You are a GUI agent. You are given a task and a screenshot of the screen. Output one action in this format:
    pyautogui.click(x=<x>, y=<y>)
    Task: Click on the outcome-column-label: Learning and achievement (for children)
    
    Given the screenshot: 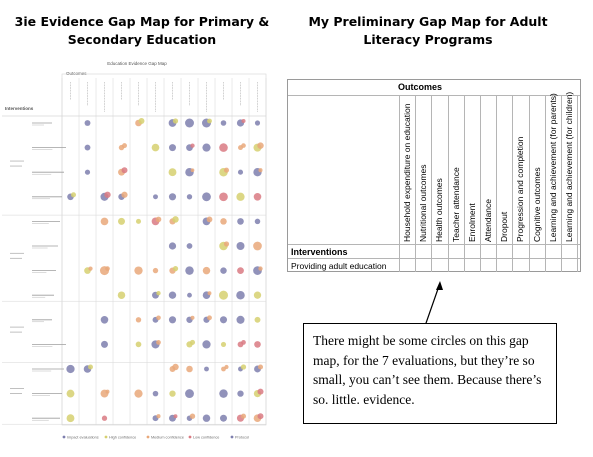 What is the action you would take?
    pyautogui.click(x=569, y=166)
    